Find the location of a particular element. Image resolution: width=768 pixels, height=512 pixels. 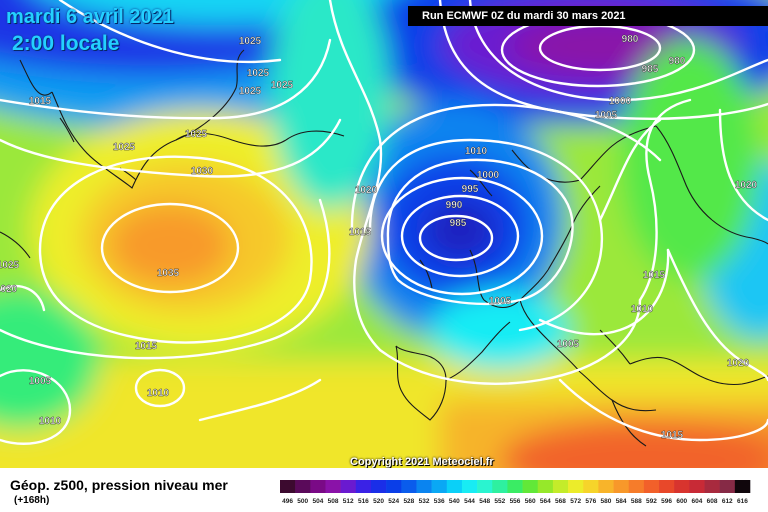

scale-value: 560 is located at coordinates (530, 501).